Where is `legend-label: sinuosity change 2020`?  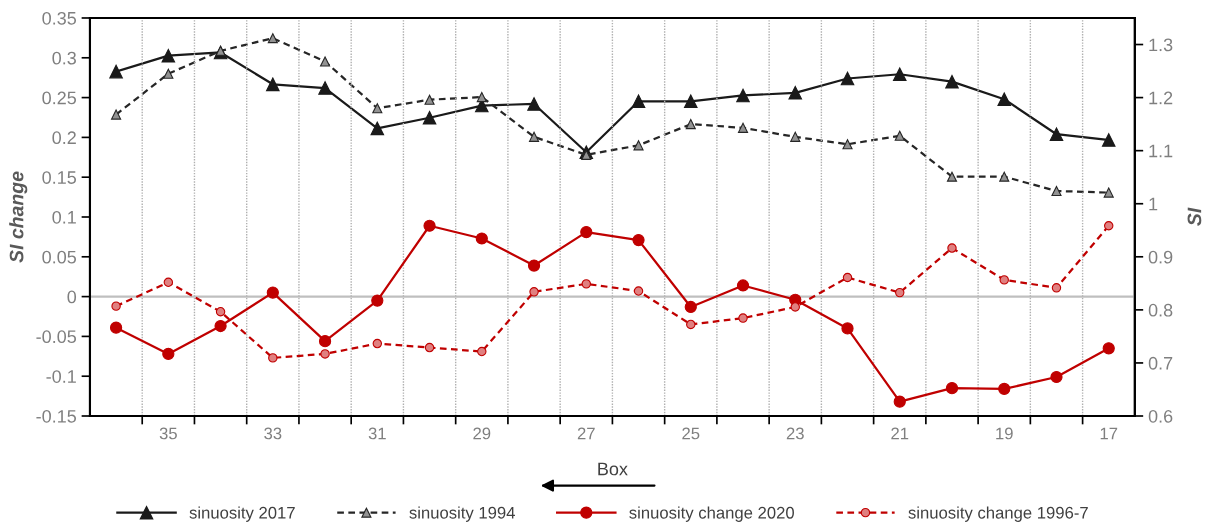 legend-label: sinuosity change 2020 is located at coordinates (711, 514).